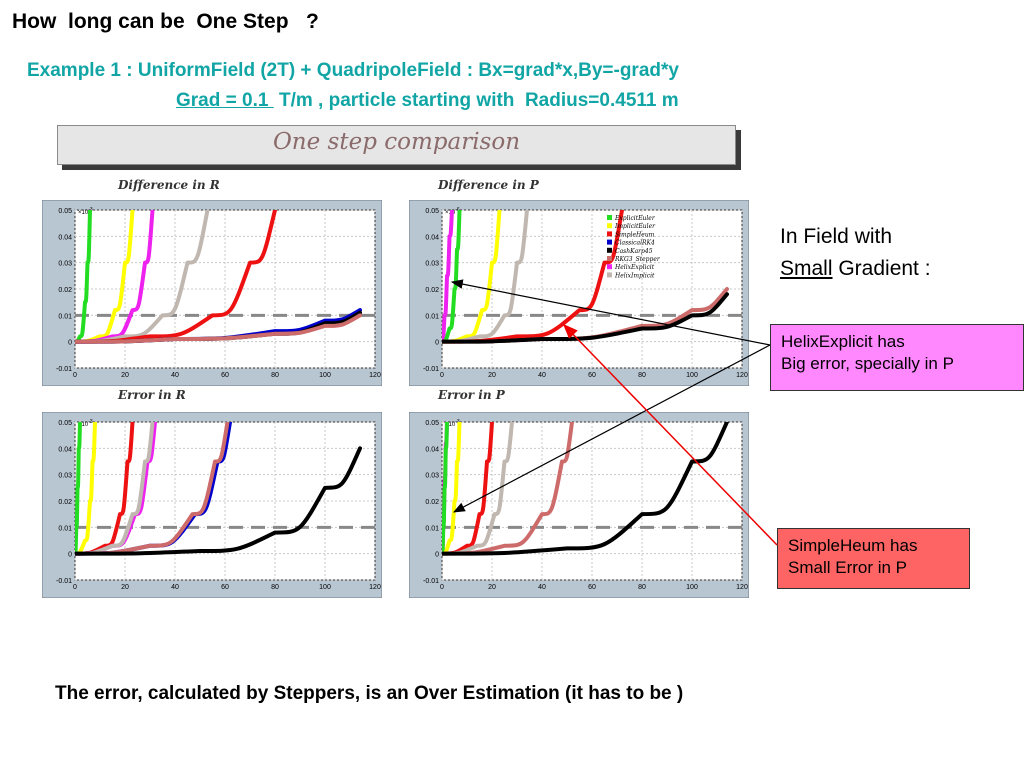 The image size is (1024, 768). What do you see at coordinates (635, 243) in the screenshot?
I see `legend-label: ClassicalRK4` at bounding box center [635, 243].